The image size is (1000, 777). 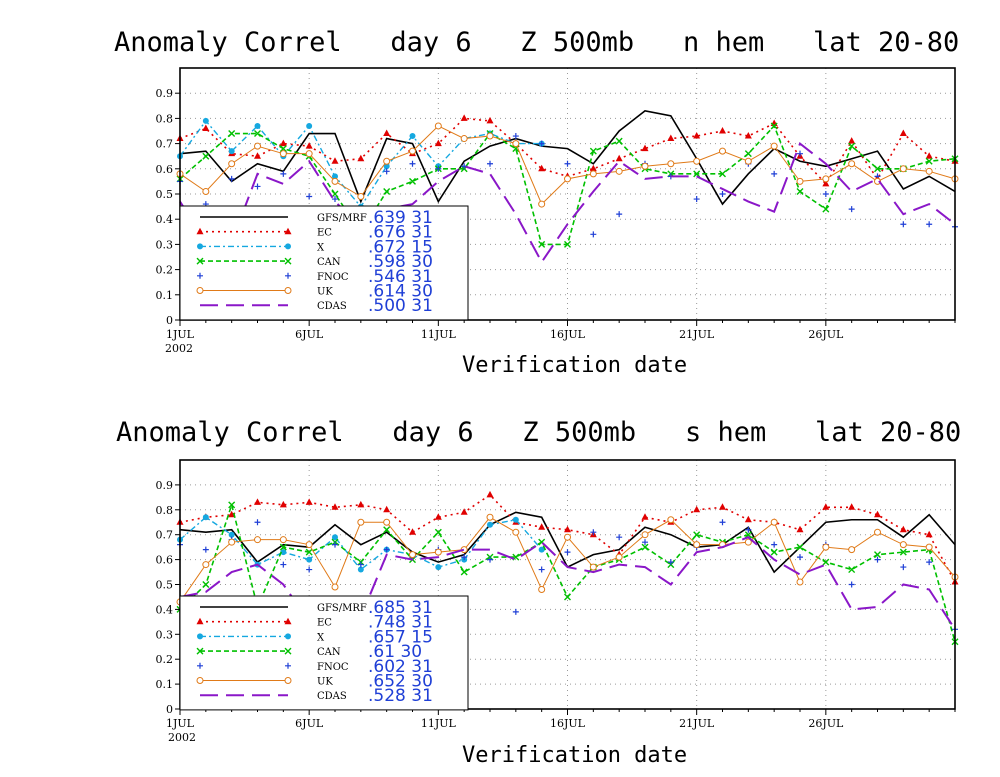 What do you see at coordinates (165, 169) in the screenshot?
I see `y-tick-label: 0.6` at bounding box center [165, 169].